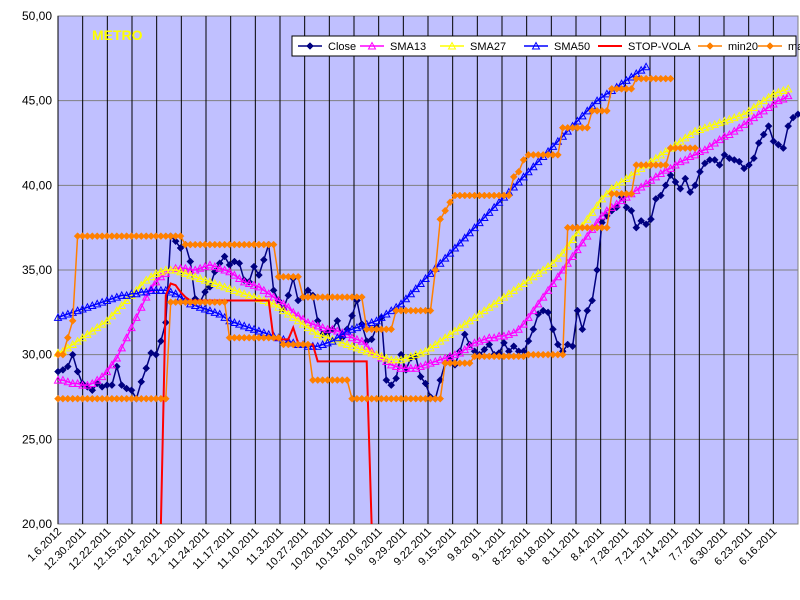 The height and width of the screenshot is (600, 800). What do you see at coordinates (794, 47) in the screenshot?
I see `legend-label: max20` at bounding box center [794, 47].